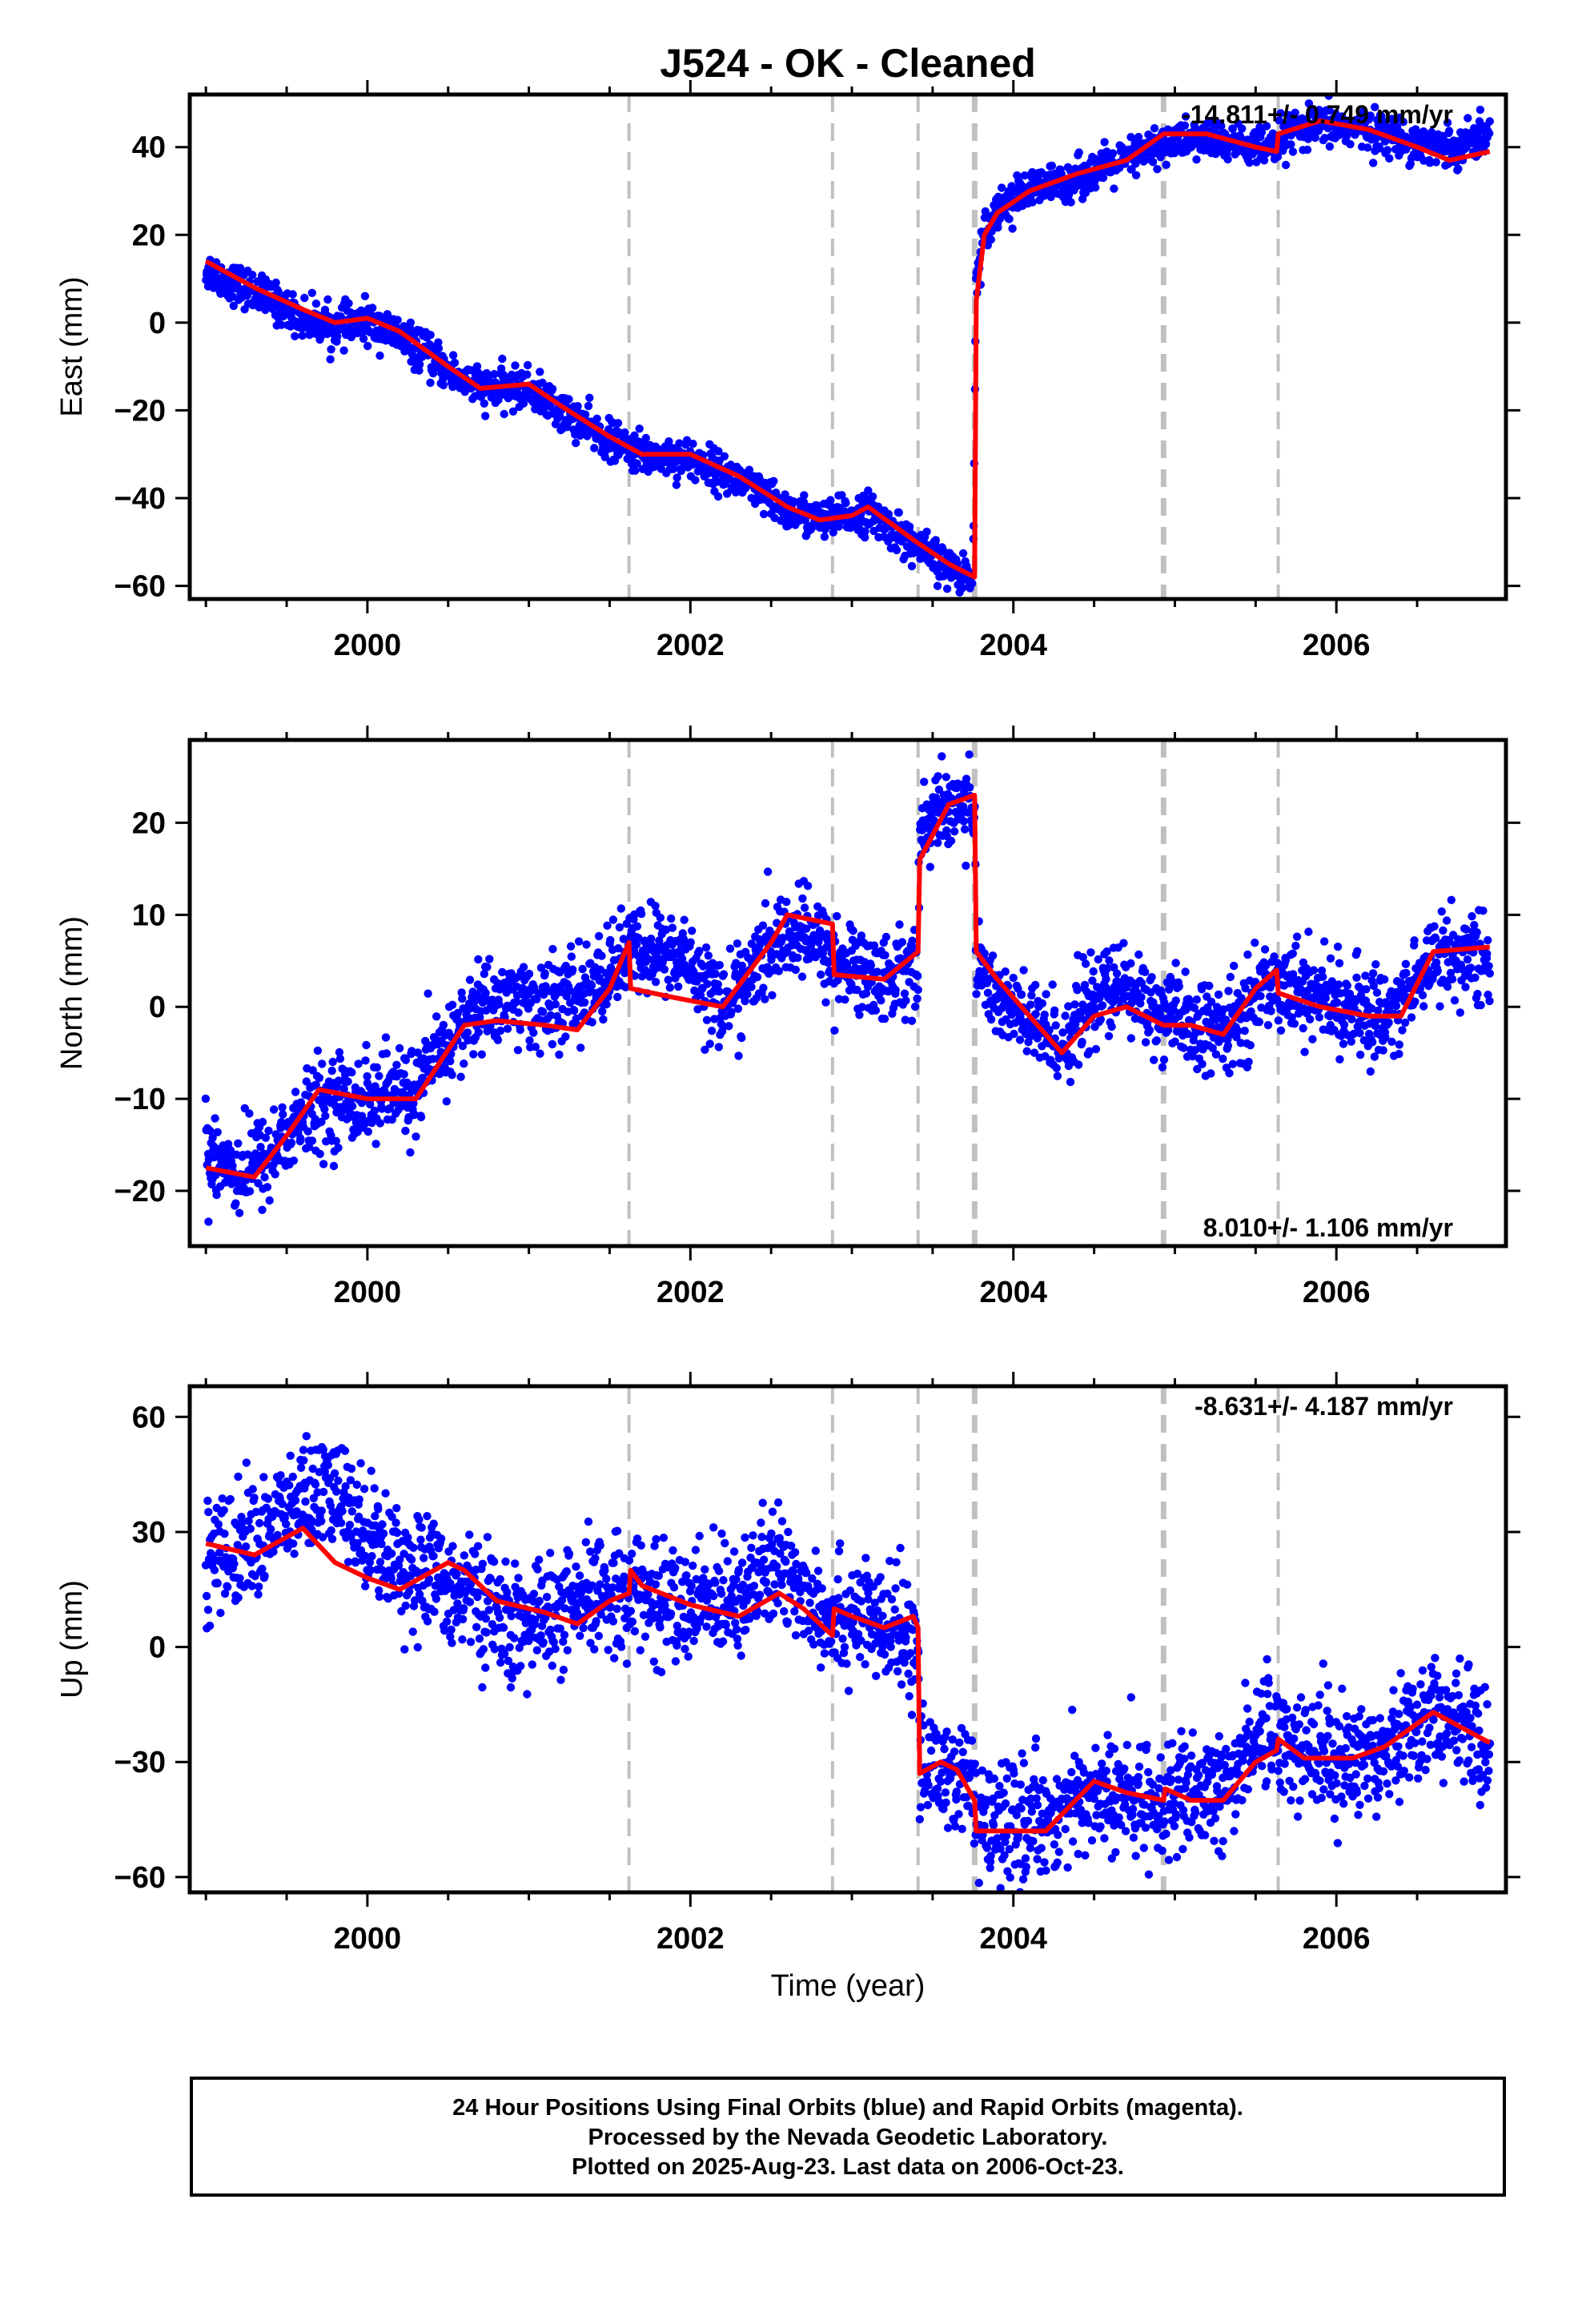 Image resolution: width=1582 pixels, height=2324 pixels. I want to click on x-tick-label: 2002, so click(690, 1292).